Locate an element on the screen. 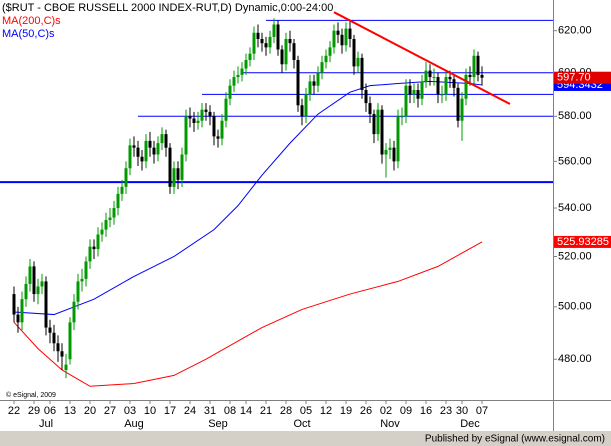  y-tick-label: 620.00 is located at coordinates (575, 31).